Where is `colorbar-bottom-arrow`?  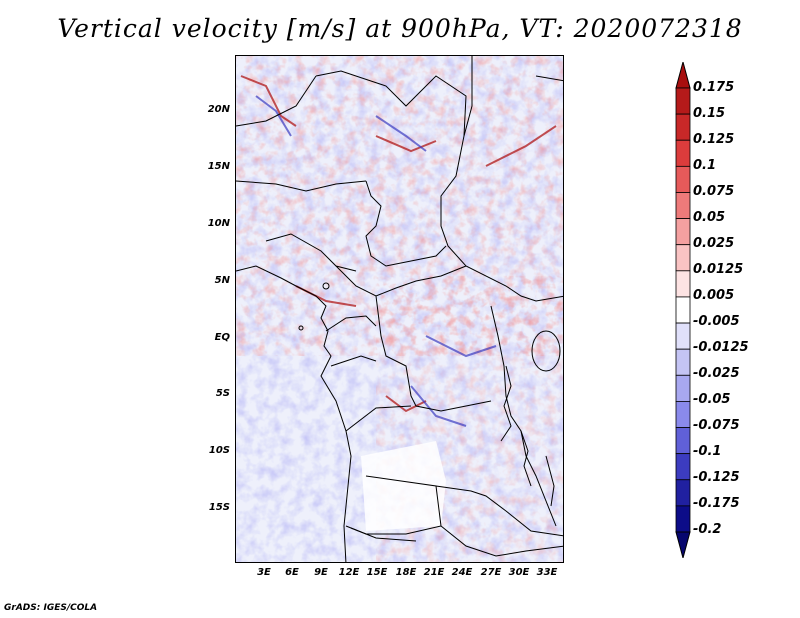
colorbar-bottom-arrow is located at coordinates (683, 544).